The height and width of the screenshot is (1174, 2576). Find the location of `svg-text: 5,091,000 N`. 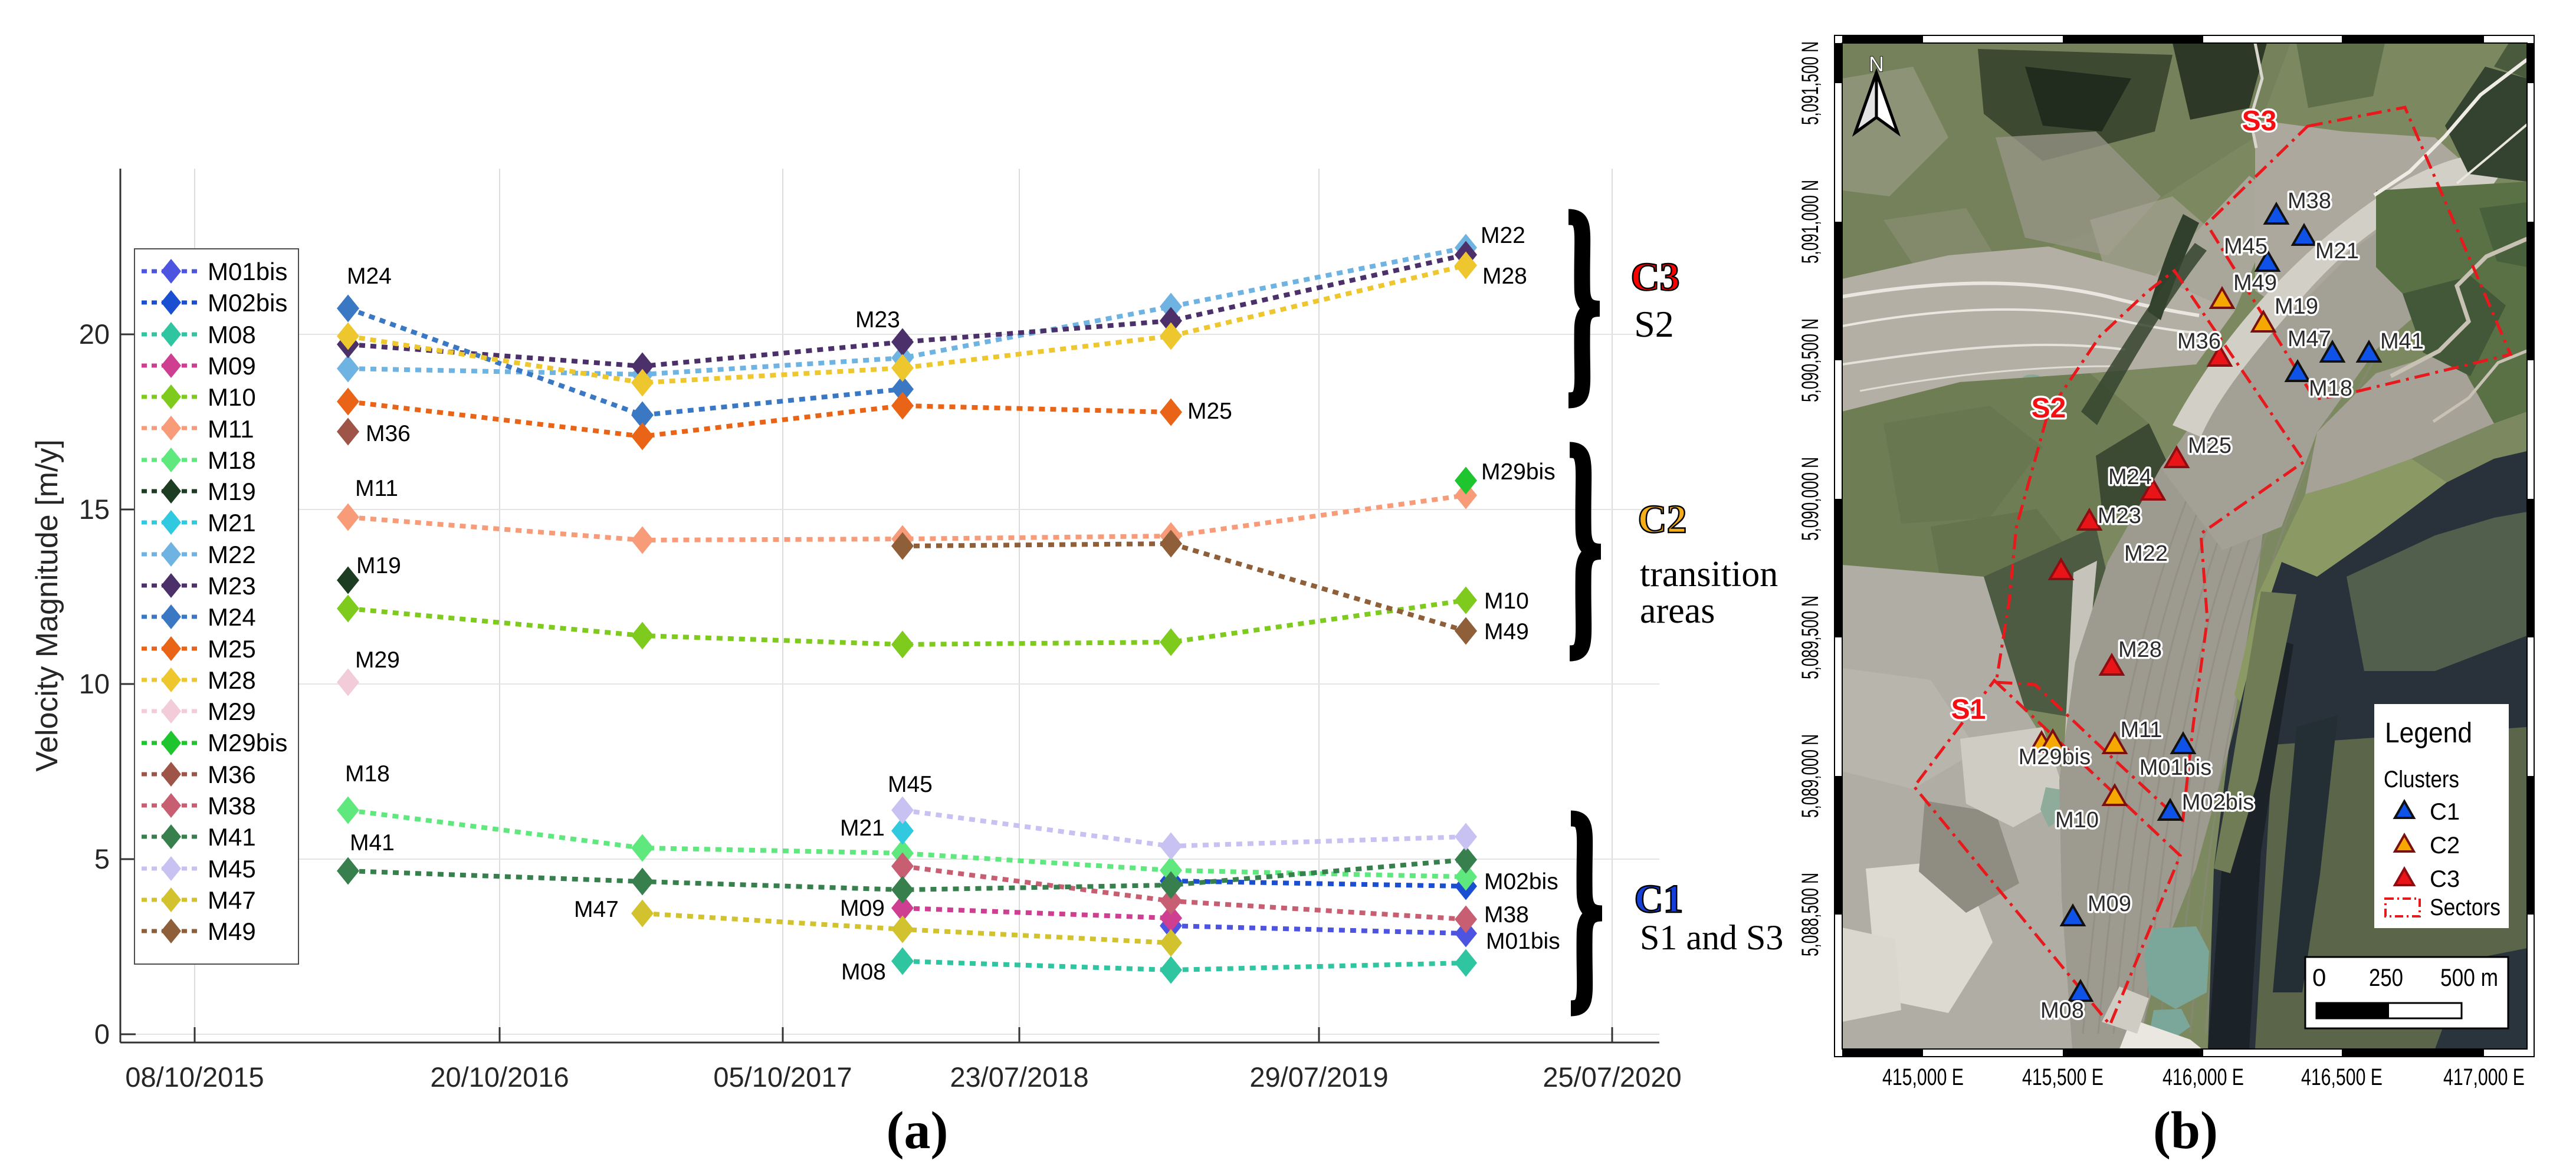

svg-text: 5,091,000 N is located at coordinates (1810, 222).